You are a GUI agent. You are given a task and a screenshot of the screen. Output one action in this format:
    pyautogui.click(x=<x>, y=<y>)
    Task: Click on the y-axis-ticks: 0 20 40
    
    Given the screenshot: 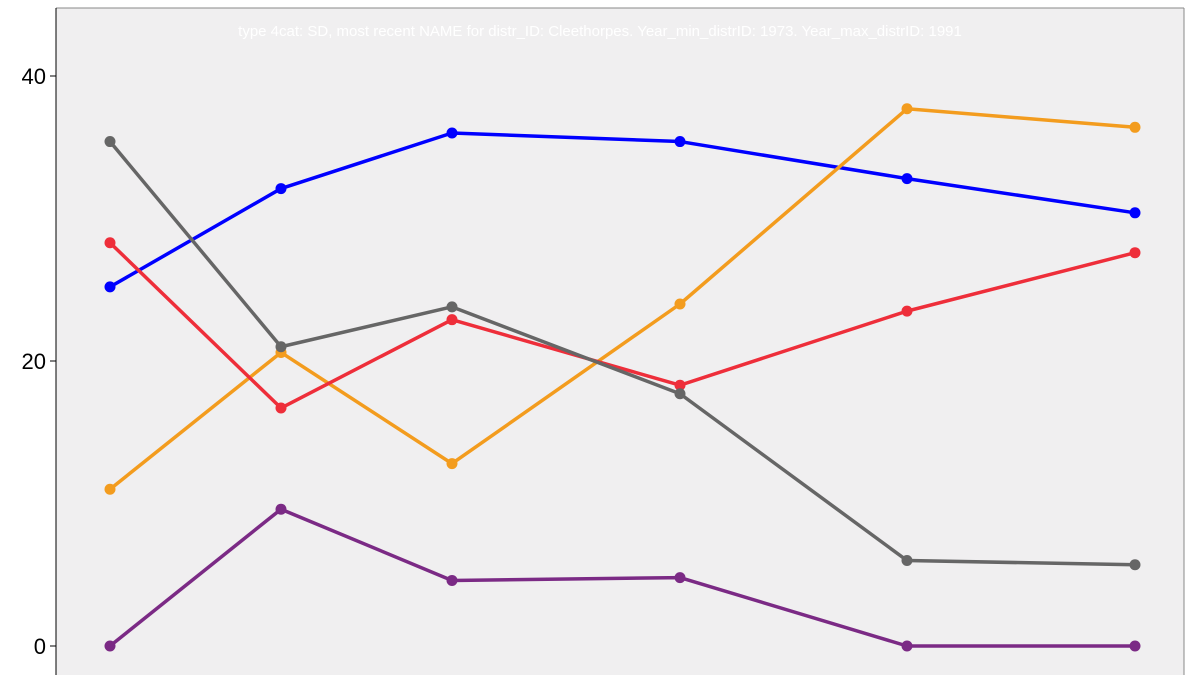 What is the action you would take?
    pyautogui.click(x=39, y=361)
    